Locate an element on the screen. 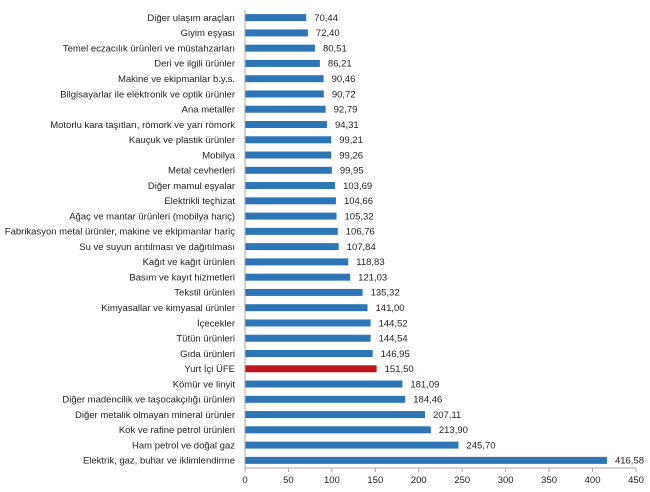 This screenshot has width=650, height=492. data-label: 72,40 is located at coordinates (328, 33).